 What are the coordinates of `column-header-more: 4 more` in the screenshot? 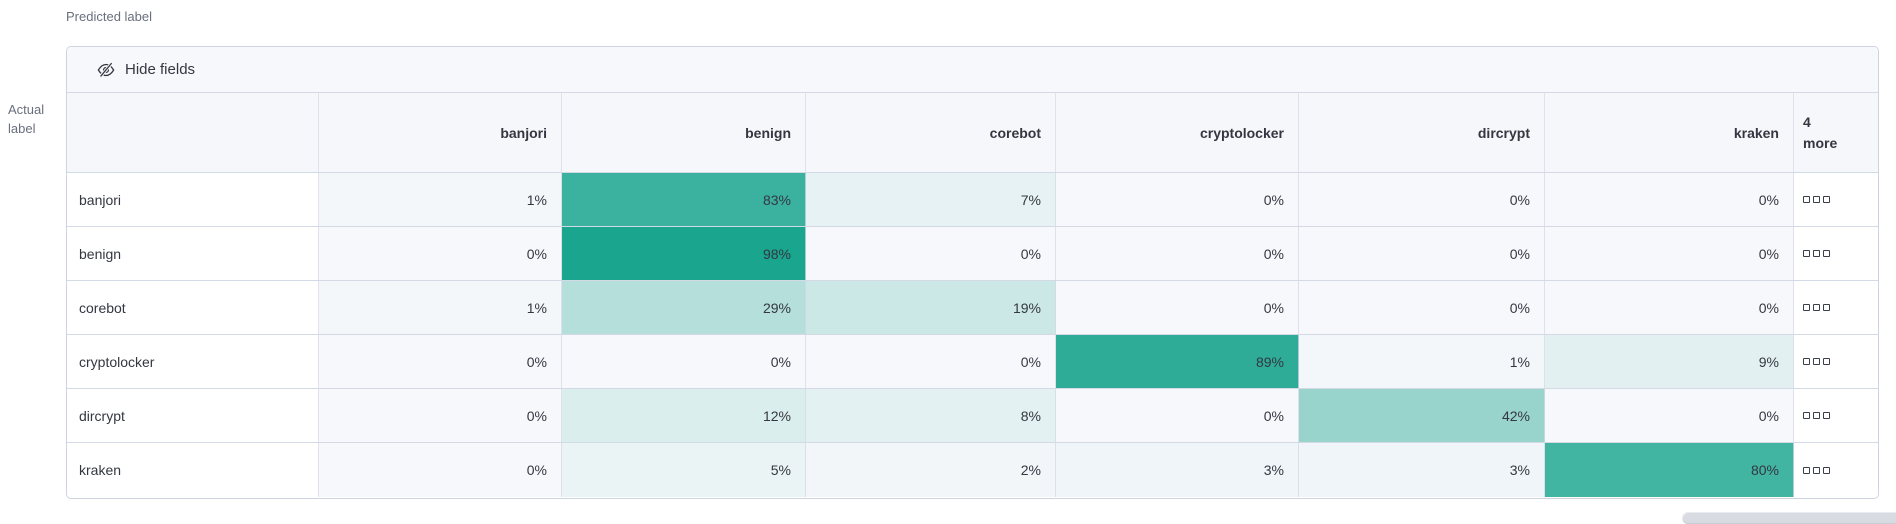 It's located at (1836, 132).